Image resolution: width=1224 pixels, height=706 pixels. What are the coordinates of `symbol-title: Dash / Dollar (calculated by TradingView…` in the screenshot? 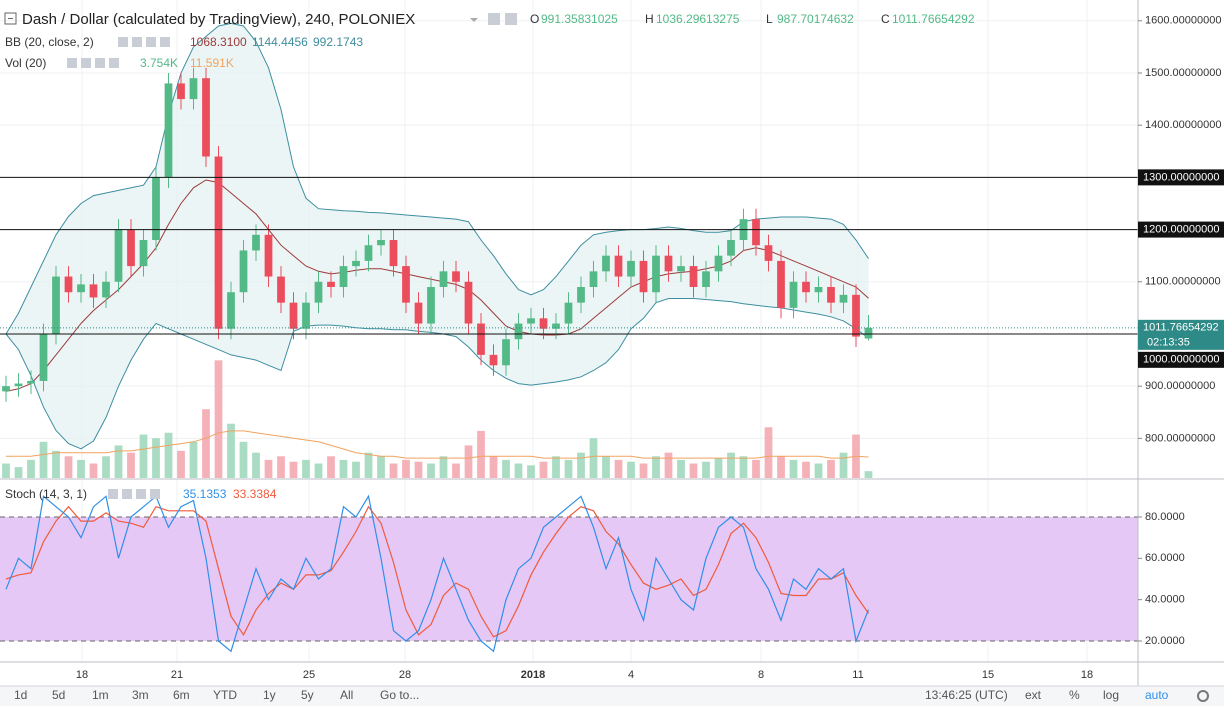 It's located at (218, 19).